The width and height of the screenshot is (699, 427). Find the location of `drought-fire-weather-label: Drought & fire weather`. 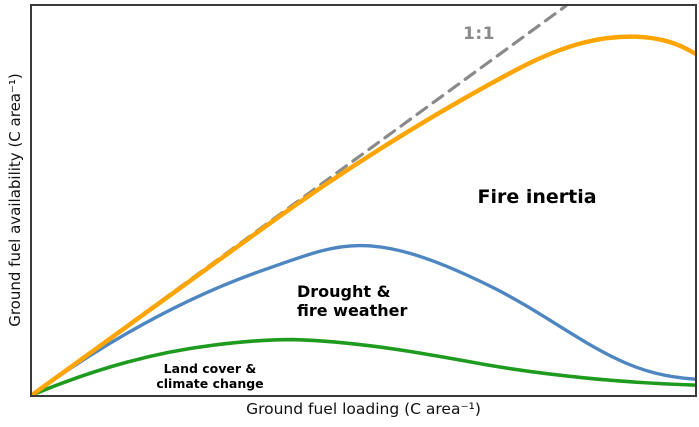

drought-fire-weather-label: Drought & fire weather is located at coordinates (352, 301).